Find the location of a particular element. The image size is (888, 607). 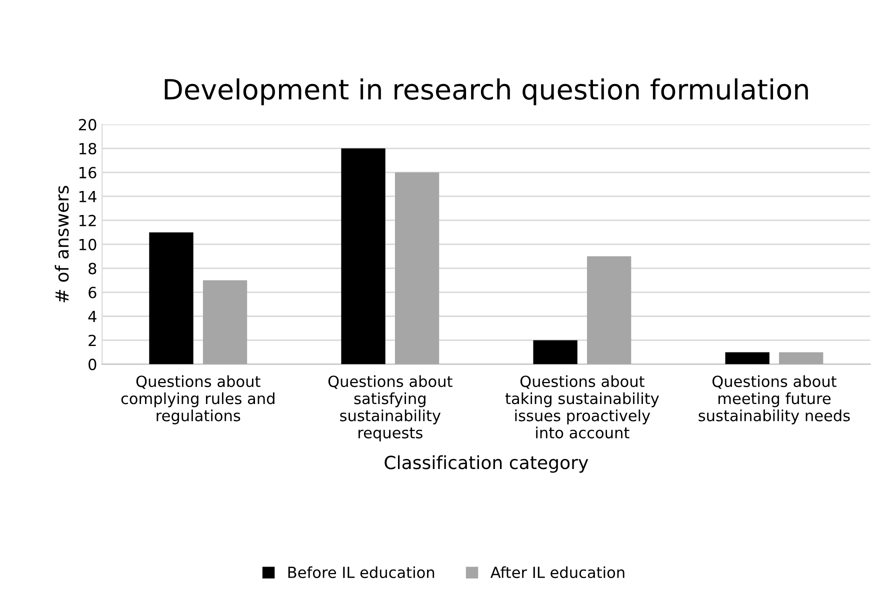

y-axis-title: # of answers is located at coordinates (61, 244).